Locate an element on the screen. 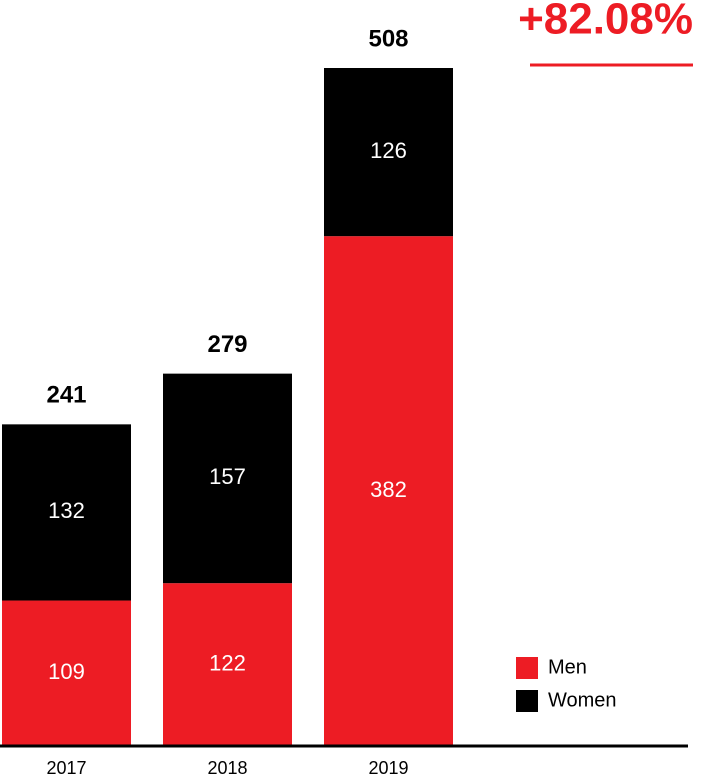 The height and width of the screenshot is (778, 702). legend-label: Men is located at coordinates (567, 667).